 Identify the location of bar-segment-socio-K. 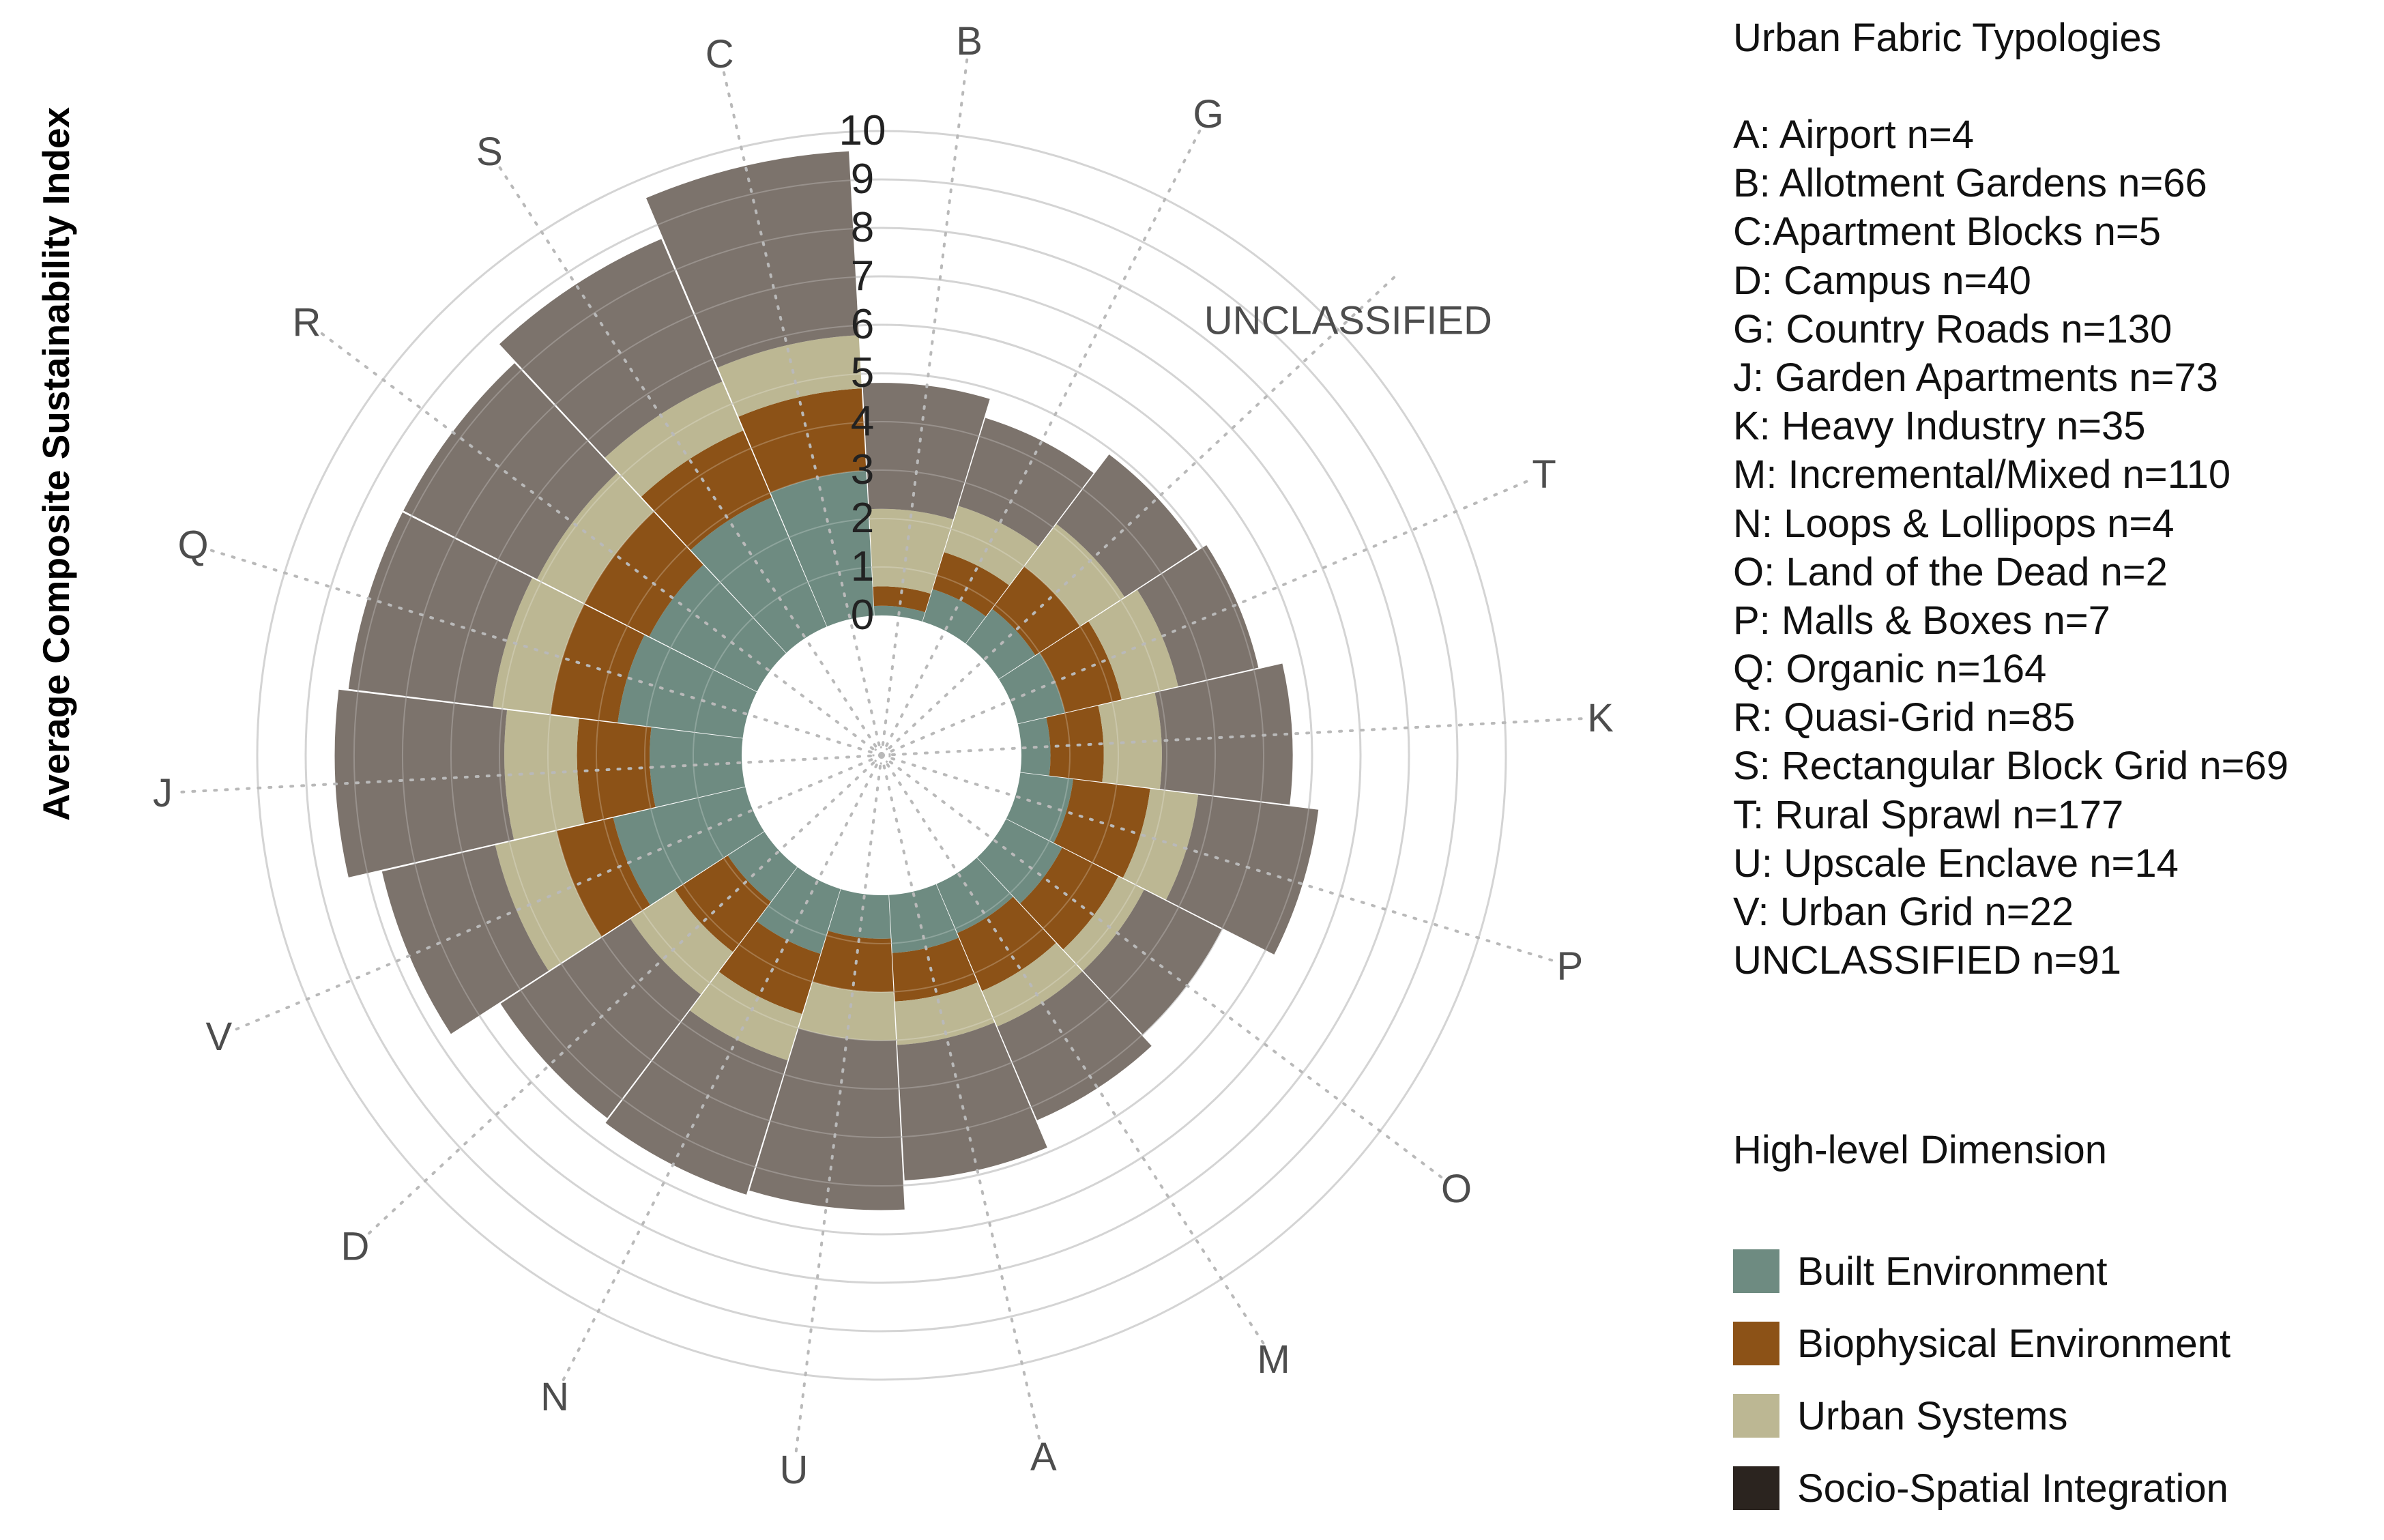
(1223, 734).